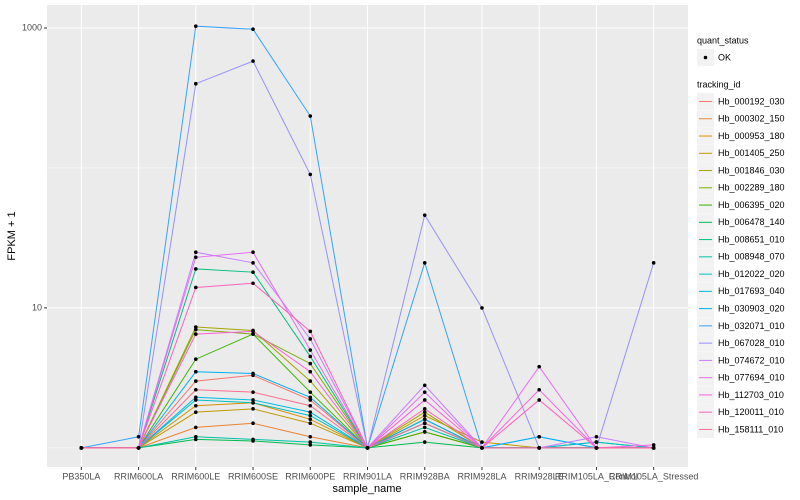  What do you see at coordinates (751, 395) in the screenshot?
I see `legend-label: Hb_112703_010` at bounding box center [751, 395].